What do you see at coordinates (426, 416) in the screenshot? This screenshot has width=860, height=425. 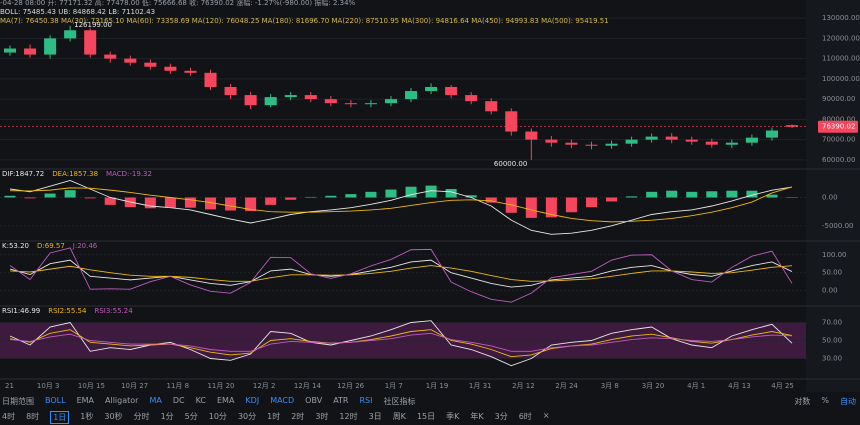 I see `toolbar-item: 15日` at bounding box center [426, 416].